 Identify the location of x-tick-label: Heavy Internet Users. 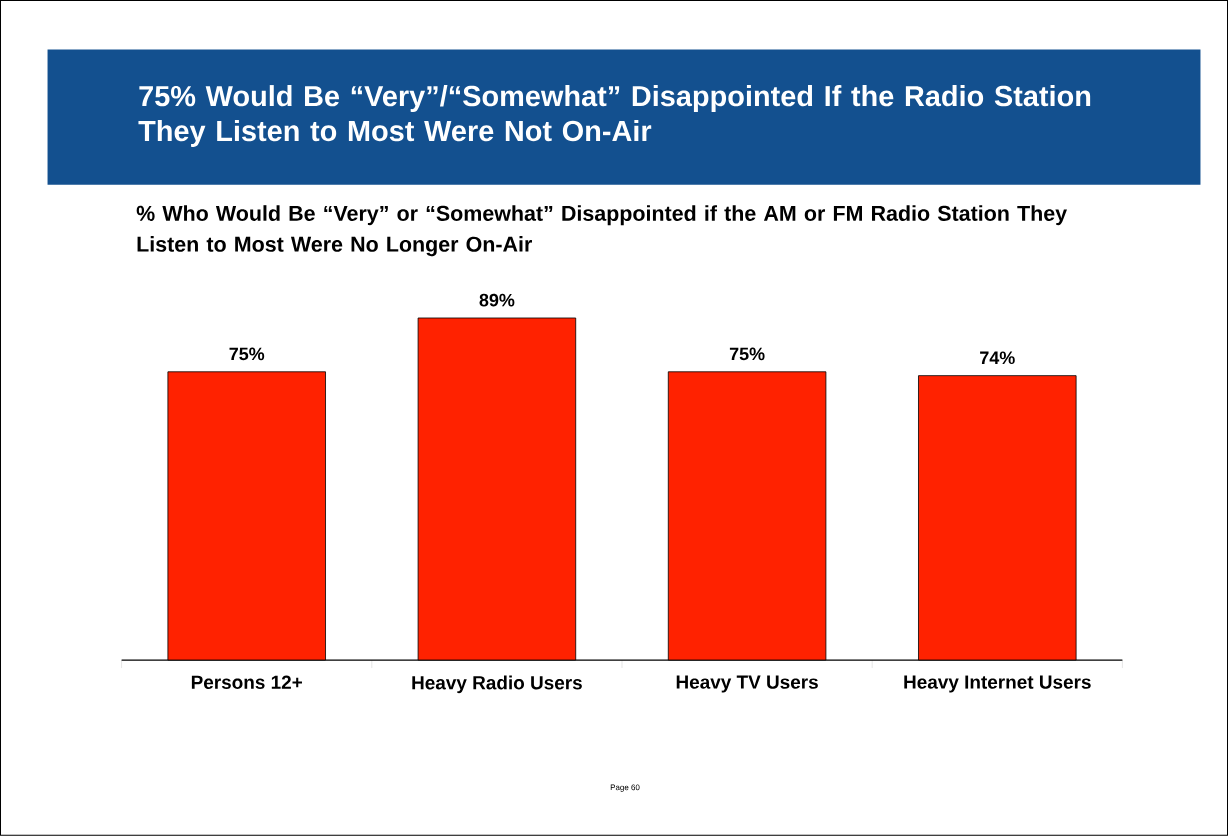
(997, 684).